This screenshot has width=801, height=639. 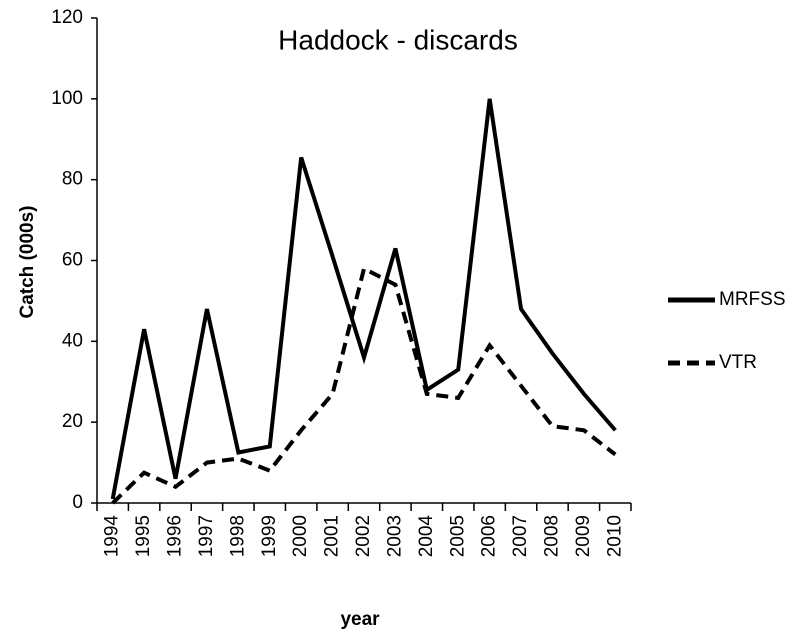 I want to click on x-tick-label: 2004, so click(x=426, y=536).